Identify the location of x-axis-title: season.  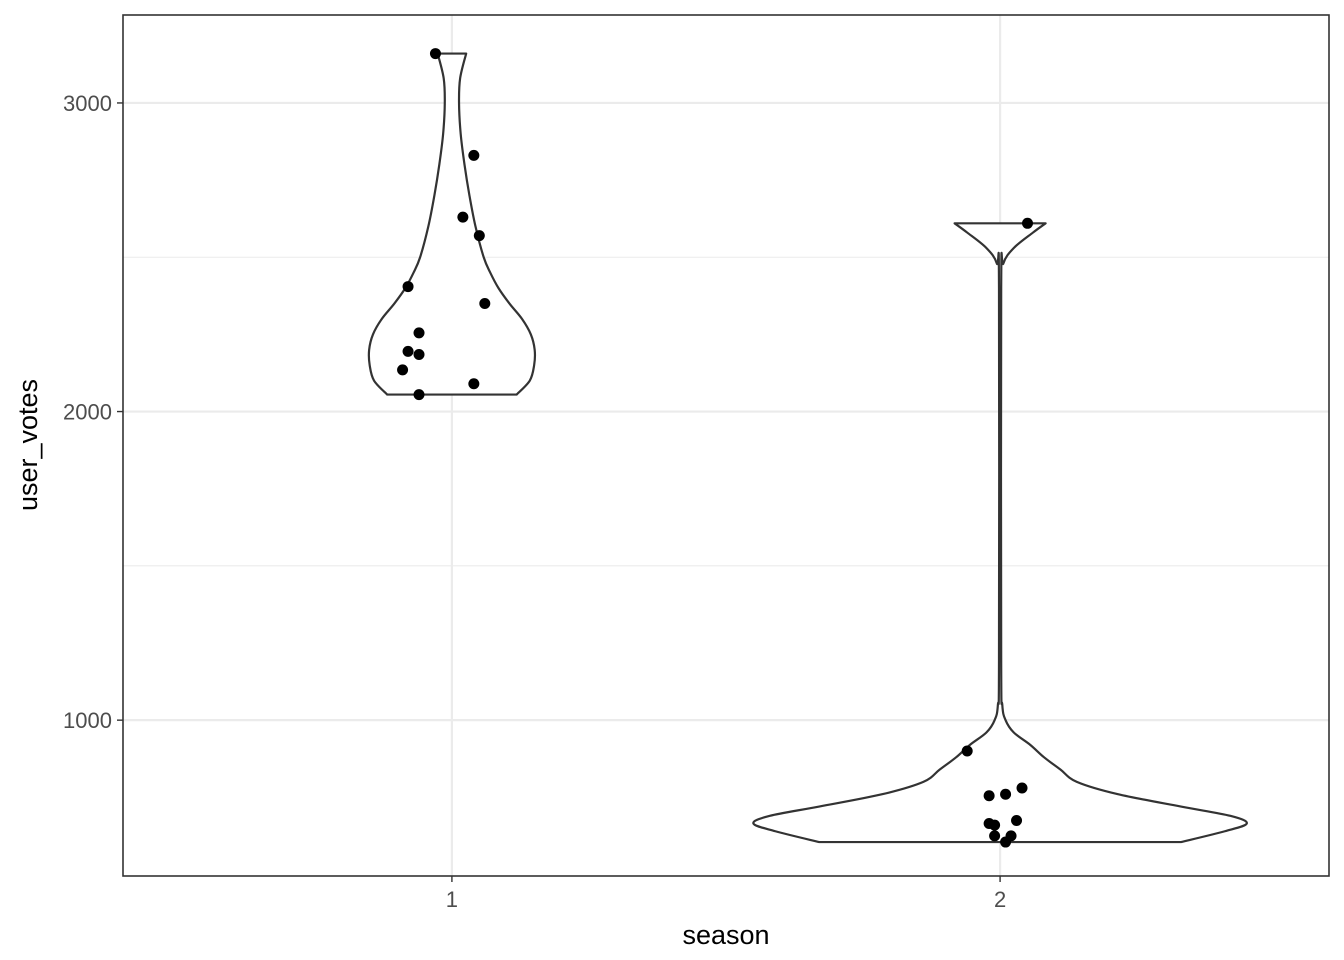
(725, 935).